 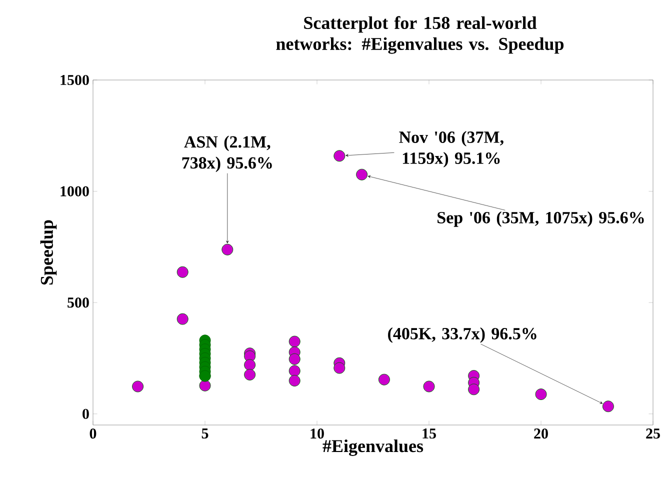 I want to click on annotation: (405K, 33.7x) 96.5%, so click(x=462, y=335).